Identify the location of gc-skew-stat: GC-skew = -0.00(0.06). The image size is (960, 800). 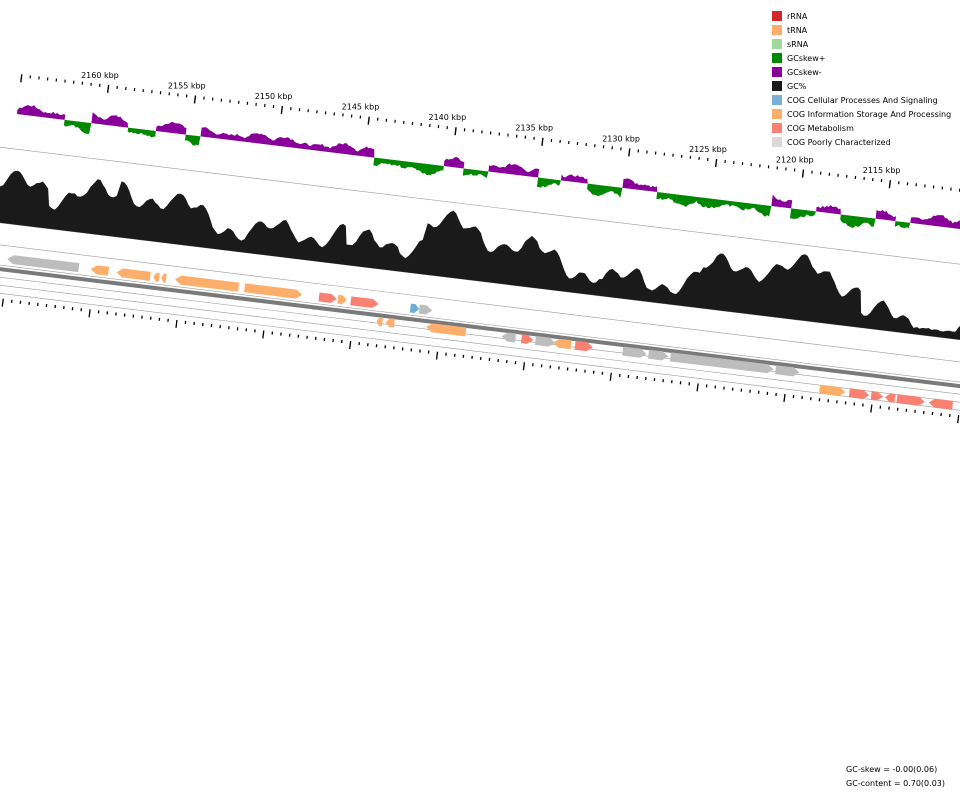
(892, 769).